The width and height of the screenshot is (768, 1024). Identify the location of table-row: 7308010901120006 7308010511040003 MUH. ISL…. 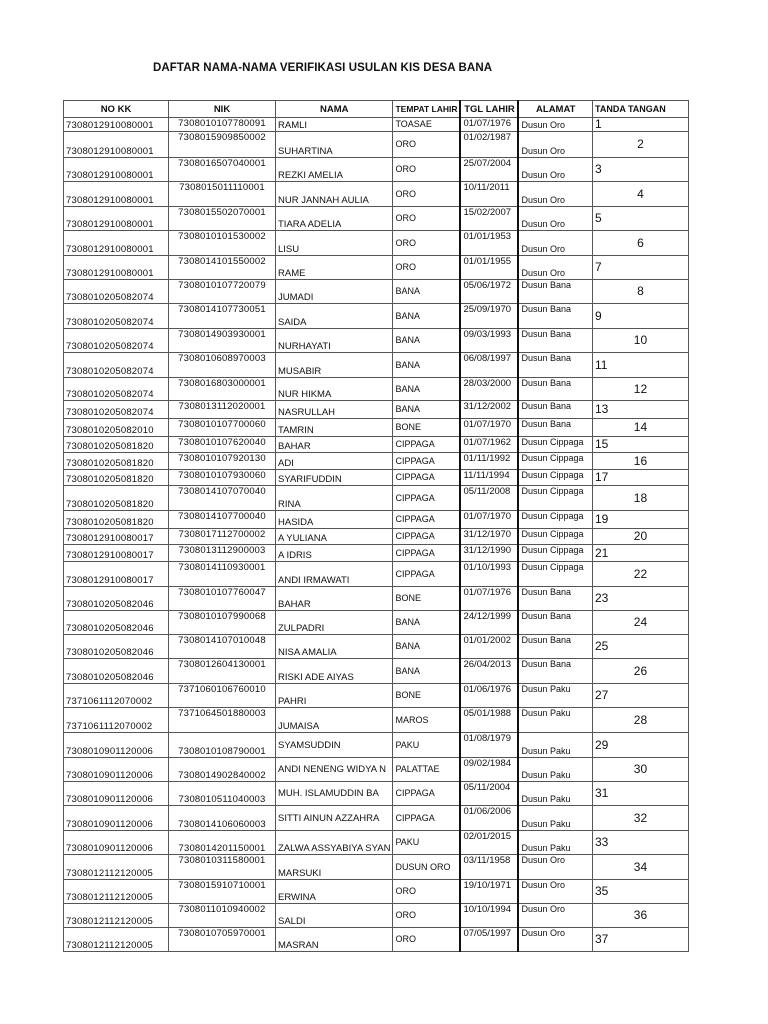
(376, 793).